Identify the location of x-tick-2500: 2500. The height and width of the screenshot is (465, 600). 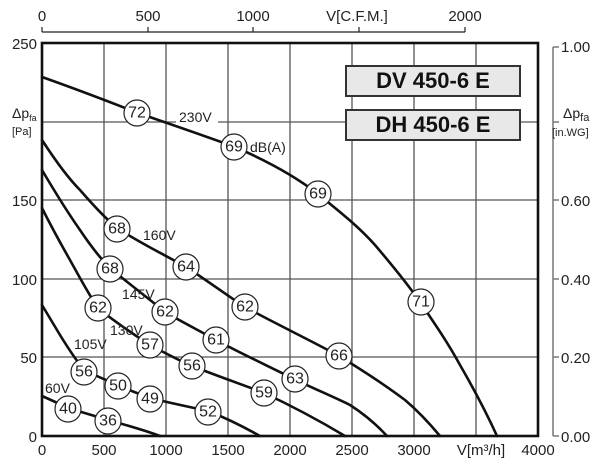
(351, 450).